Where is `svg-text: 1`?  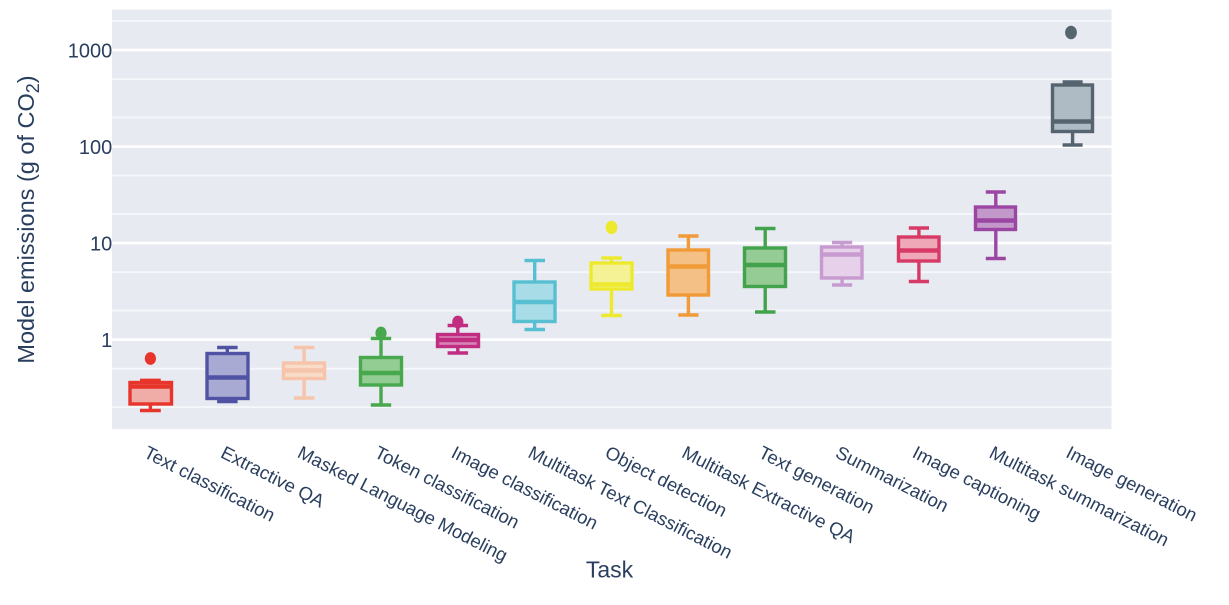
svg-text: 1 is located at coordinates (106, 341).